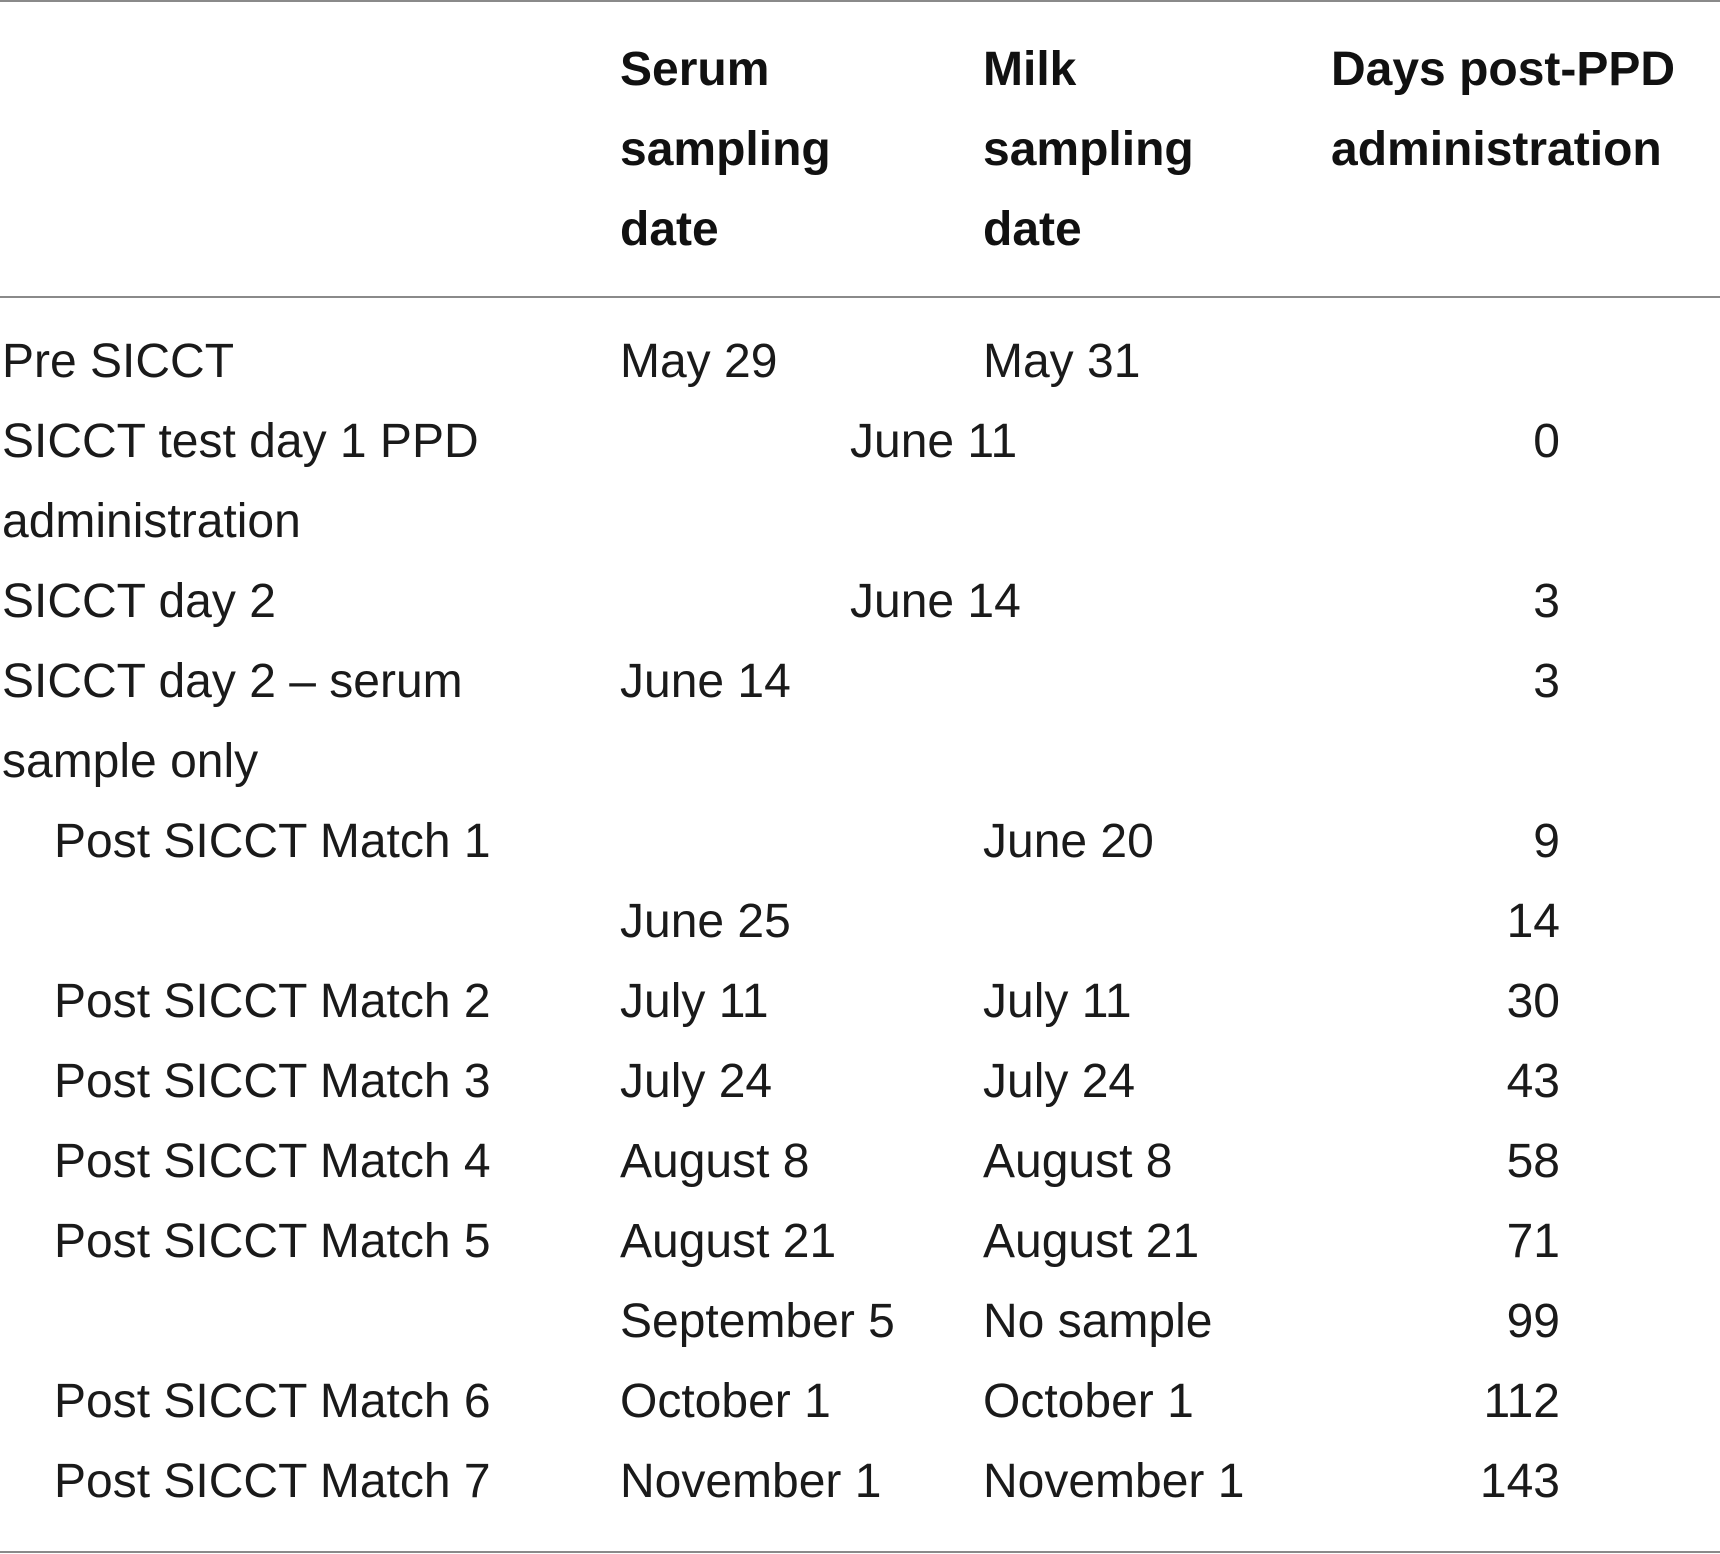  Describe the element at coordinates (860, 297) in the screenshot. I see `header-divider-rule` at that location.